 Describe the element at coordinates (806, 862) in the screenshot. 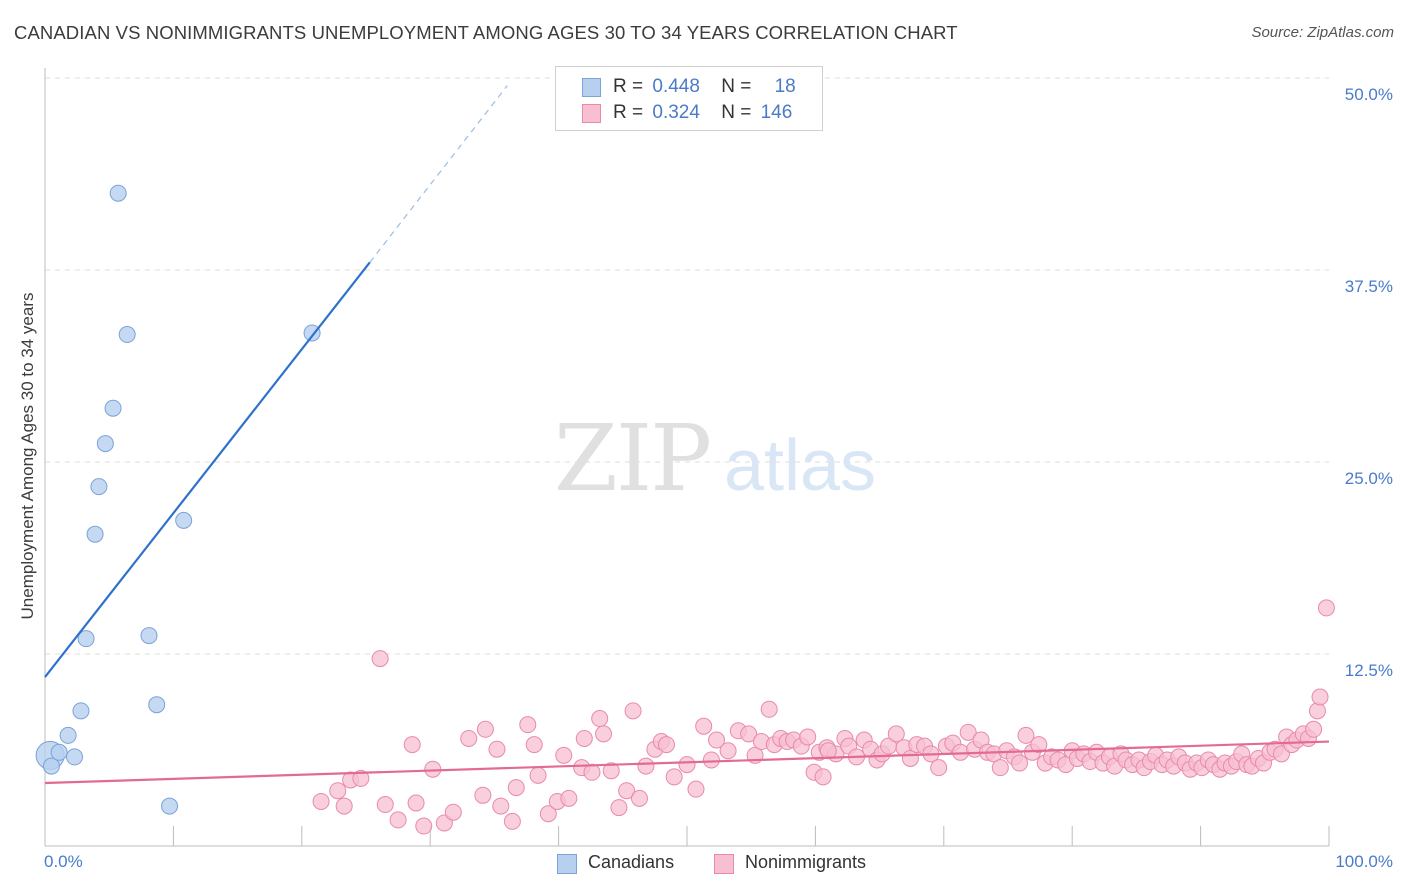

I see `nonimmigrants-legend-label: Nonimmigrants` at that location.